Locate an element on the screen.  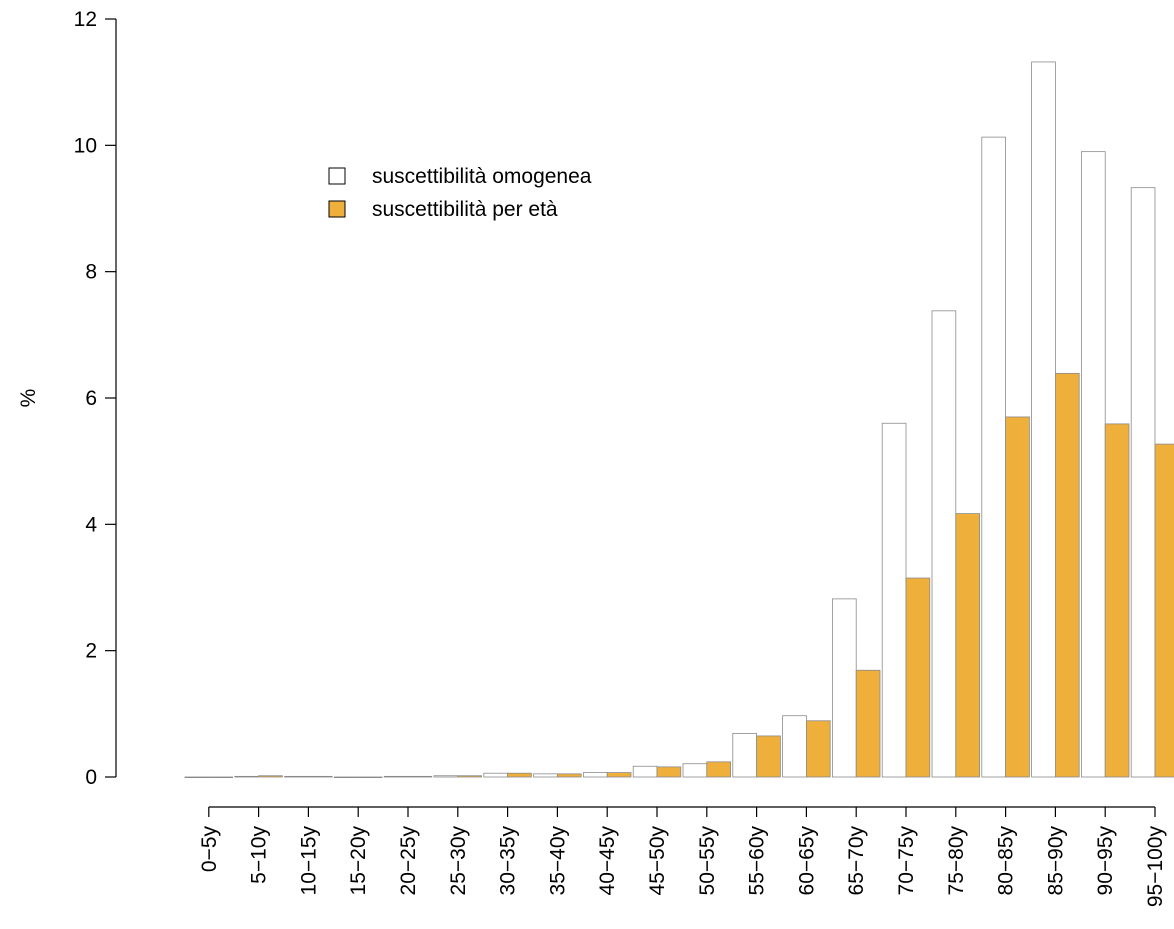
x-tick-label: 70−75y is located at coordinates (906, 861).